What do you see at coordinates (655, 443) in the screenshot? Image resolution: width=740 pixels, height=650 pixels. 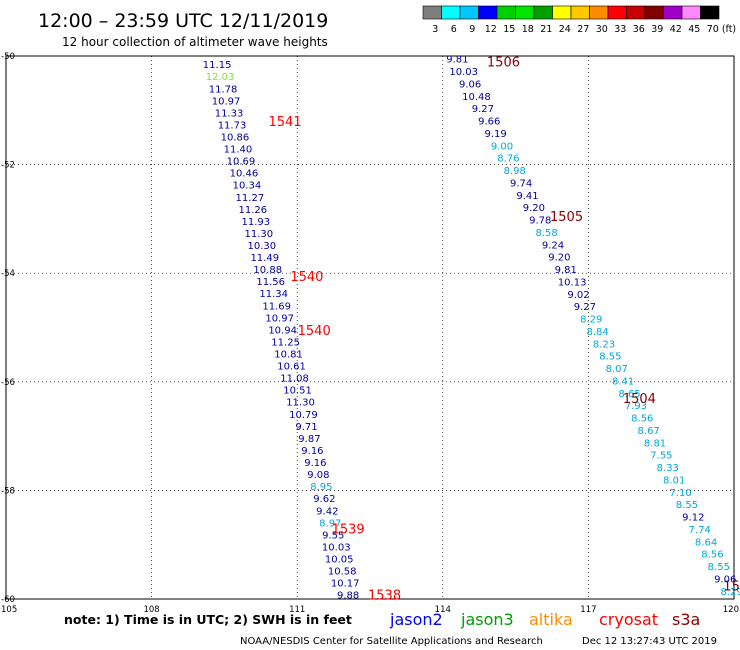 I see `wave-height-label: 8.81` at bounding box center [655, 443].